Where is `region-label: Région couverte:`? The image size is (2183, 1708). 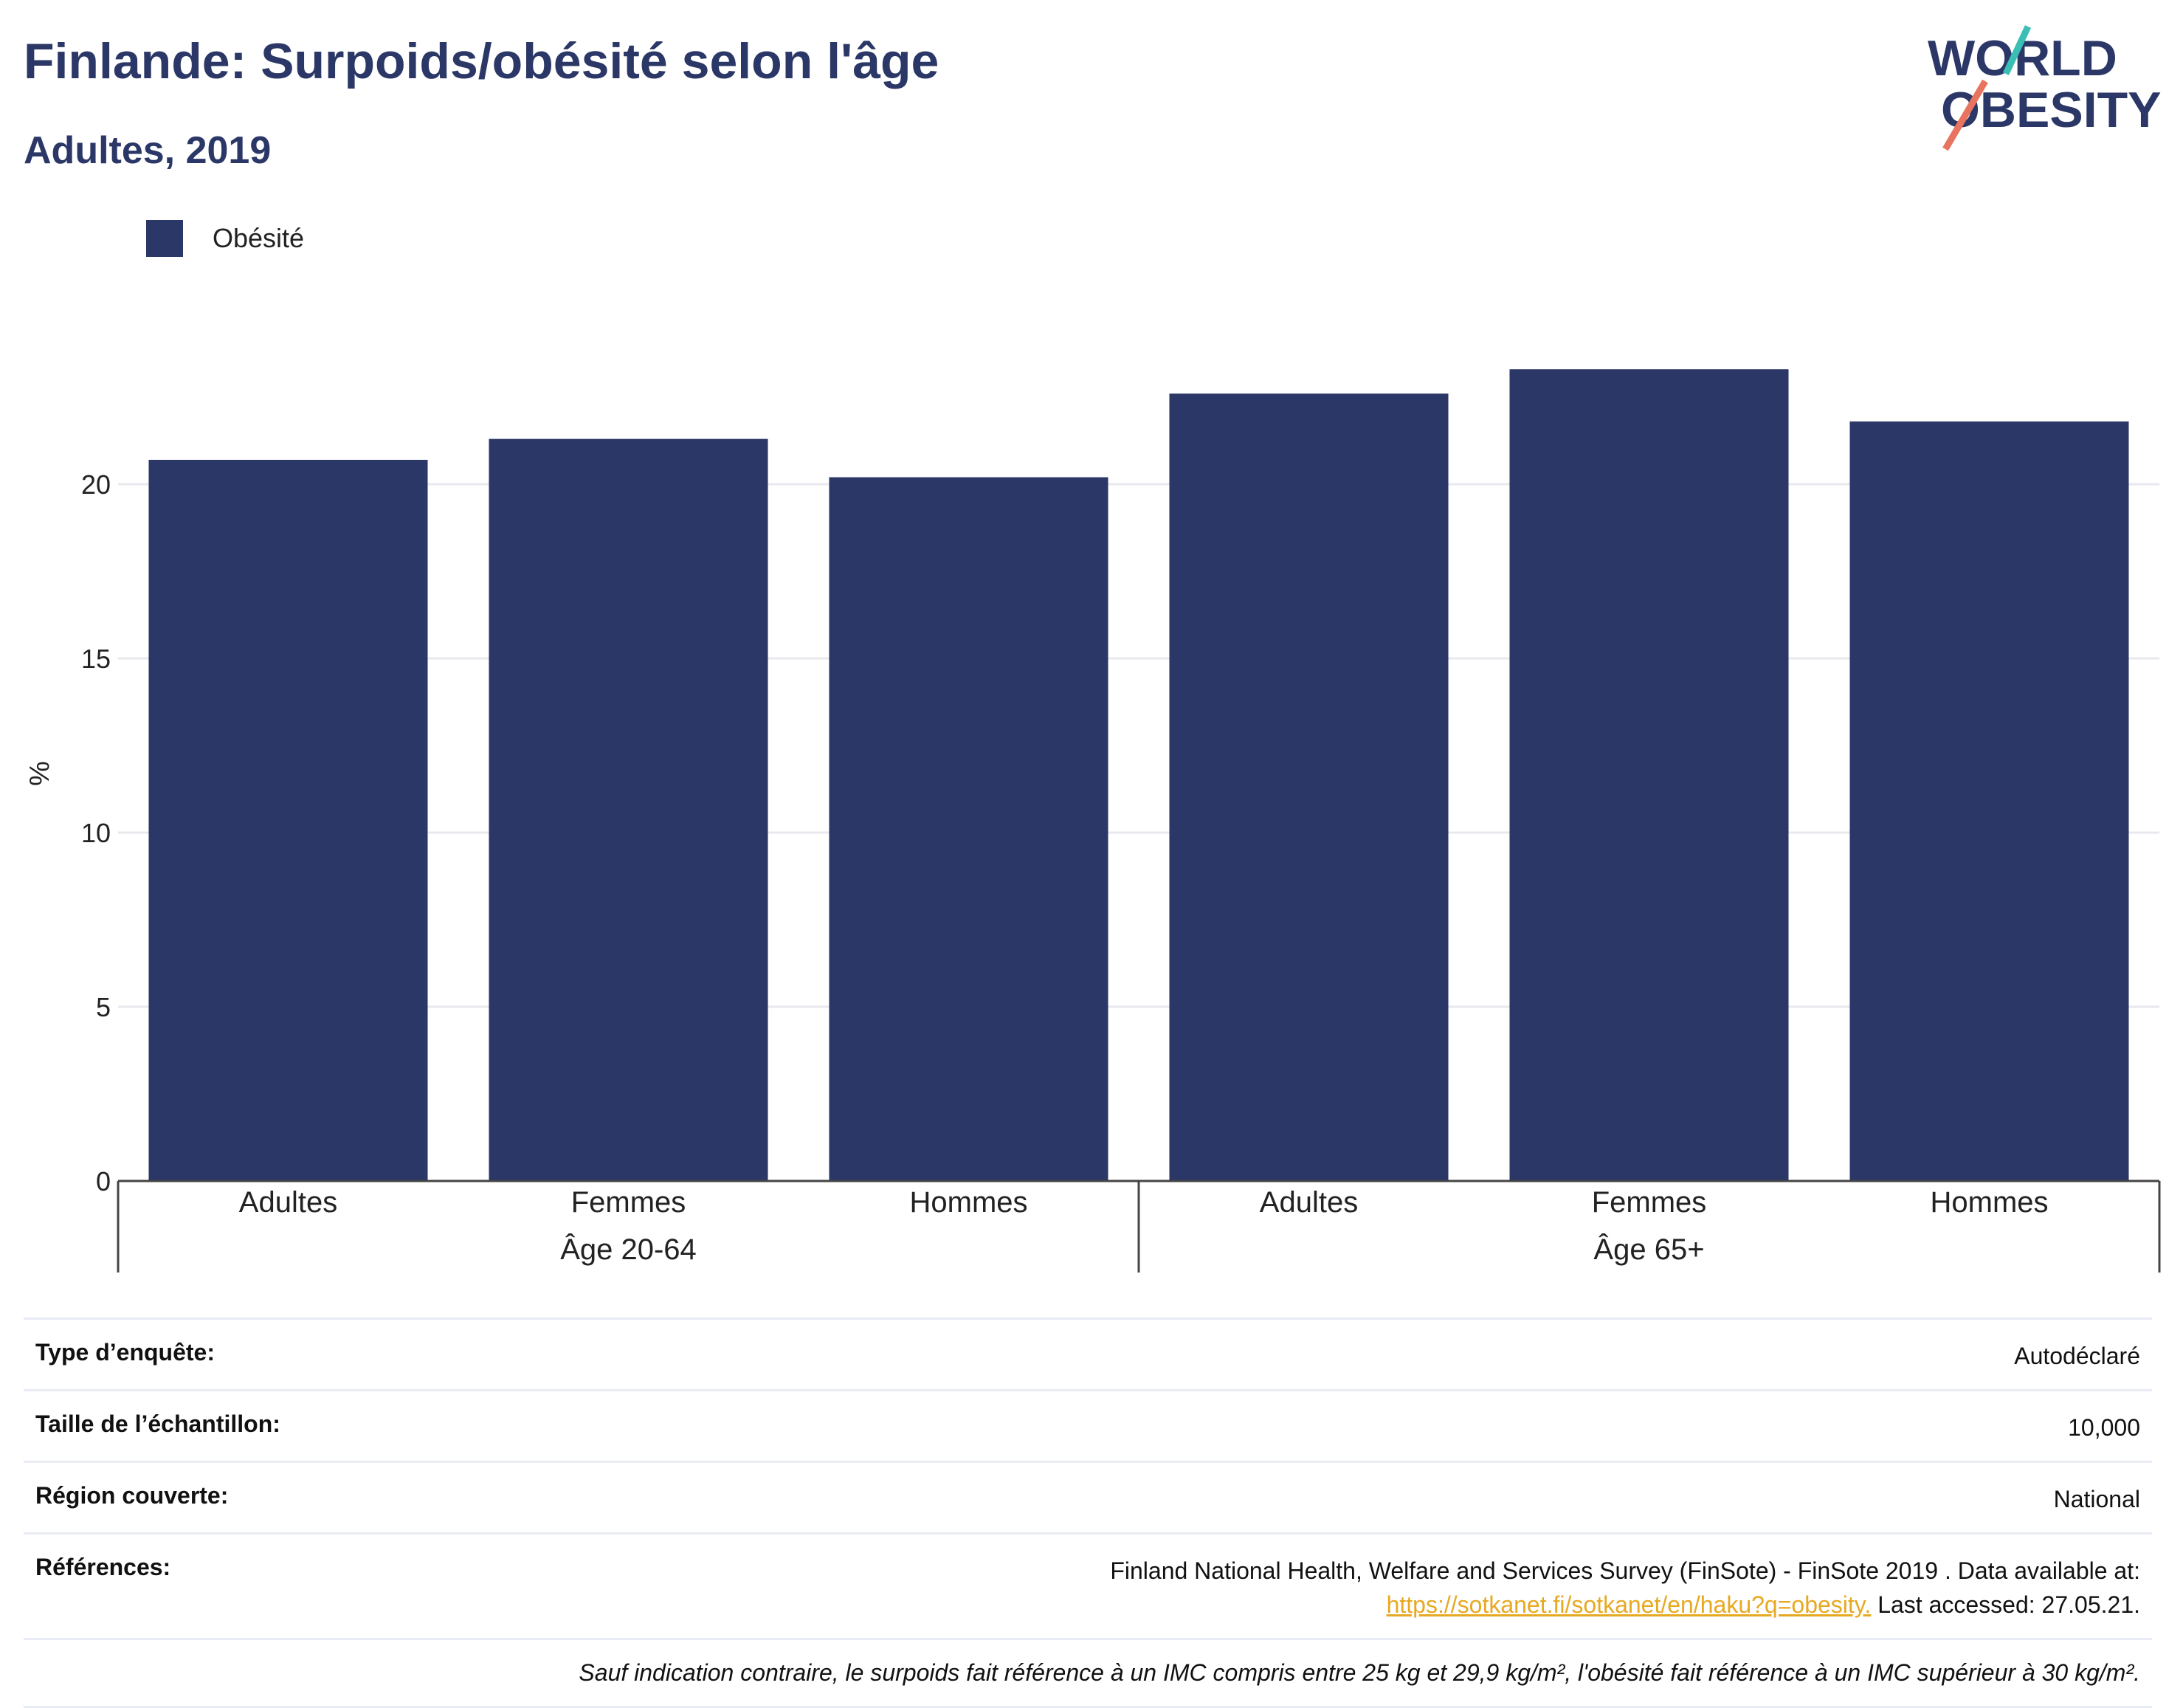 region-label: Région couverte: is located at coordinates (132, 1495).